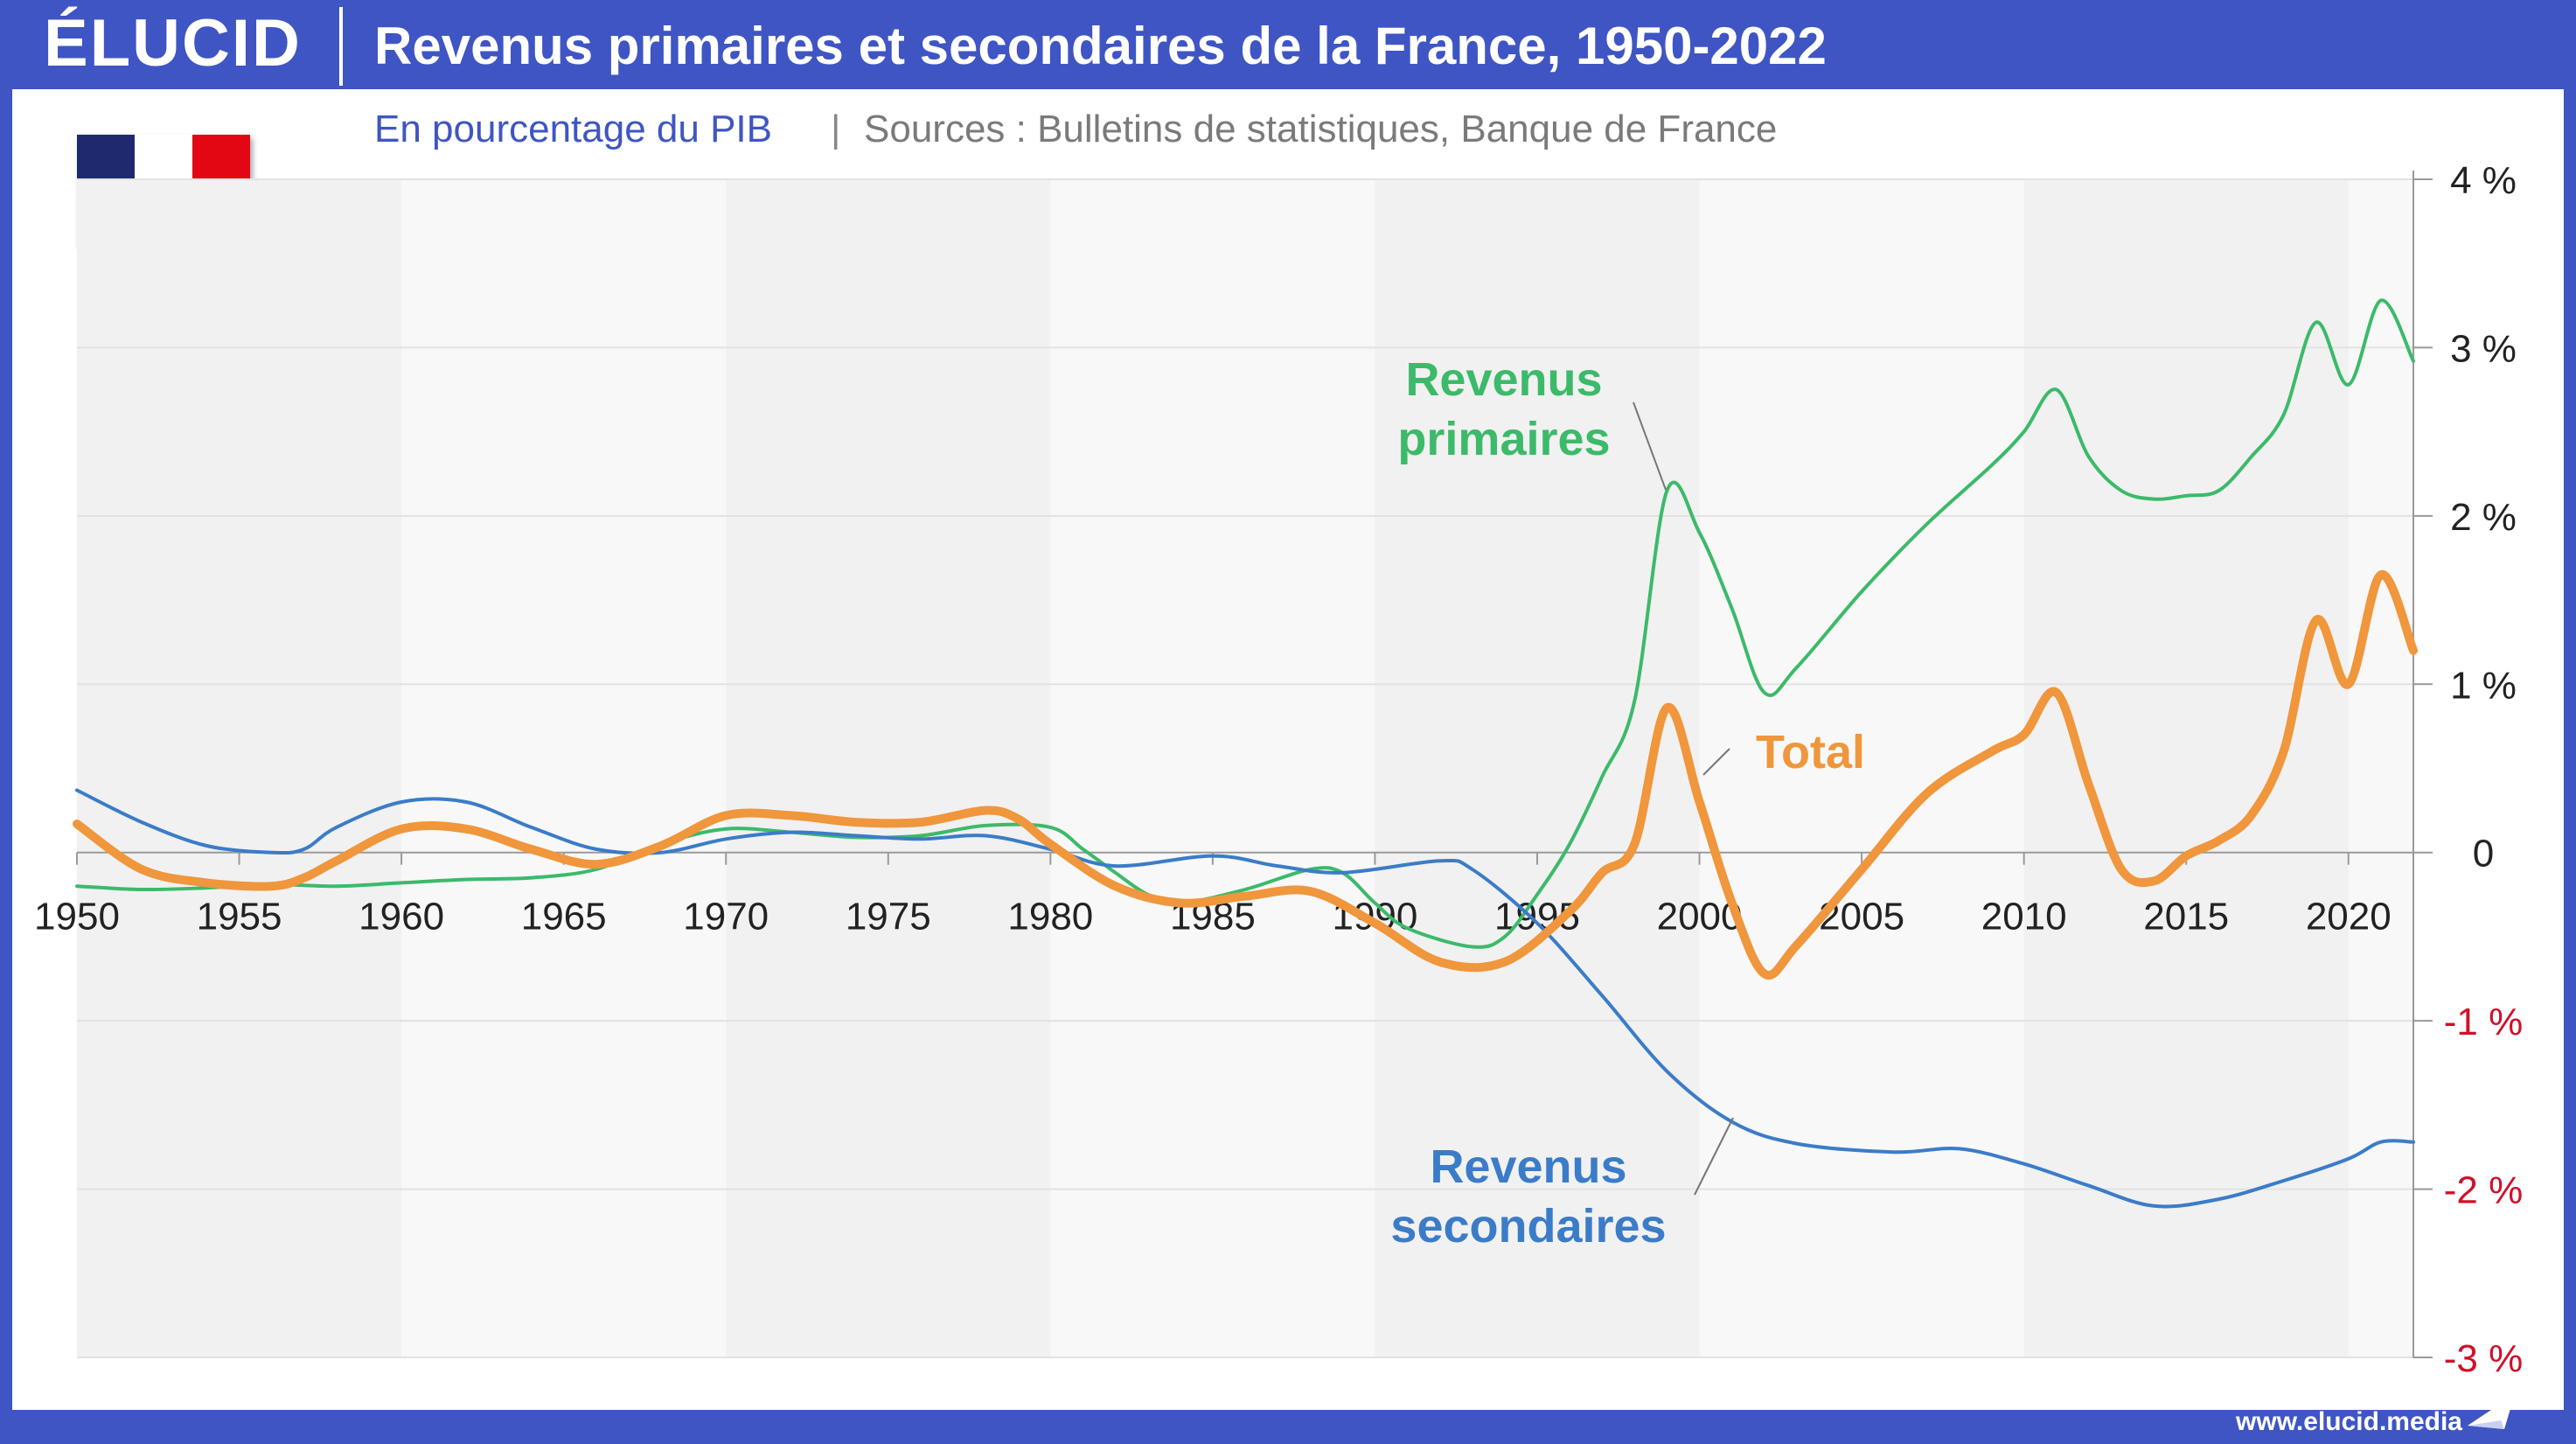 The width and height of the screenshot is (2576, 1444). I want to click on x-tick-label: 2020, so click(2349, 917).